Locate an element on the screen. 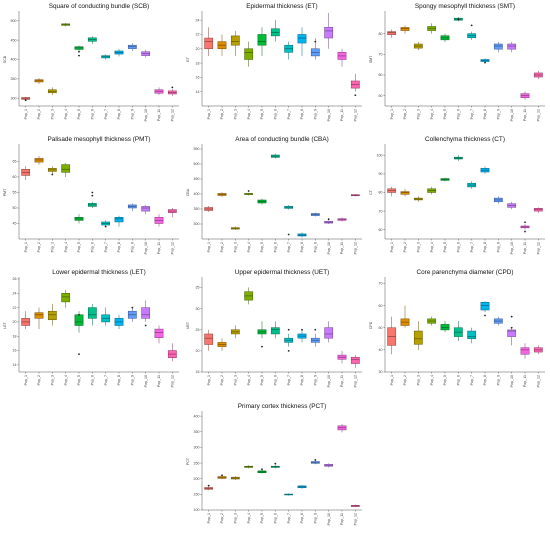  y-tick-label: 25 is located at coordinates (198, 330).